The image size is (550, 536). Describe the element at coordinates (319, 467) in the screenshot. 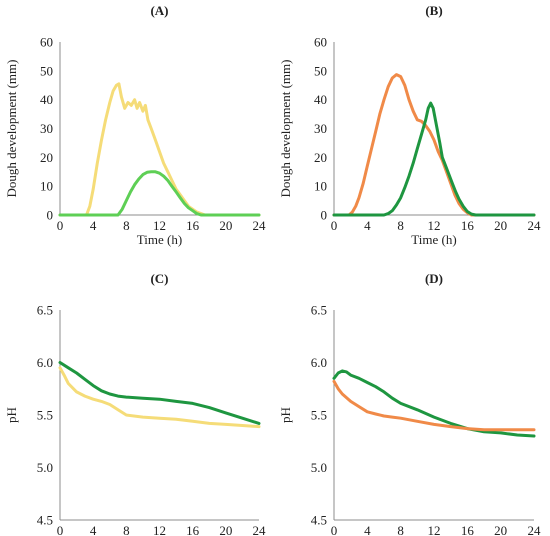

I see `y-tick-label-d: 5.0` at that location.